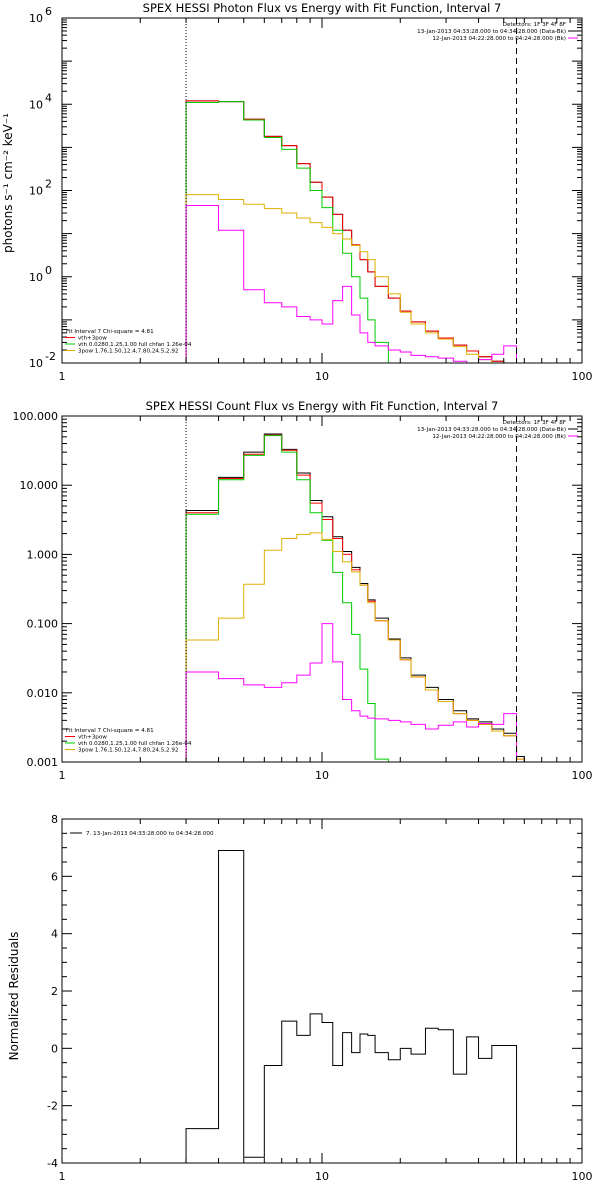  What do you see at coordinates (54, 934) in the screenshot?
I see `y-tick-label: 4` at bounding box center [54, 934].